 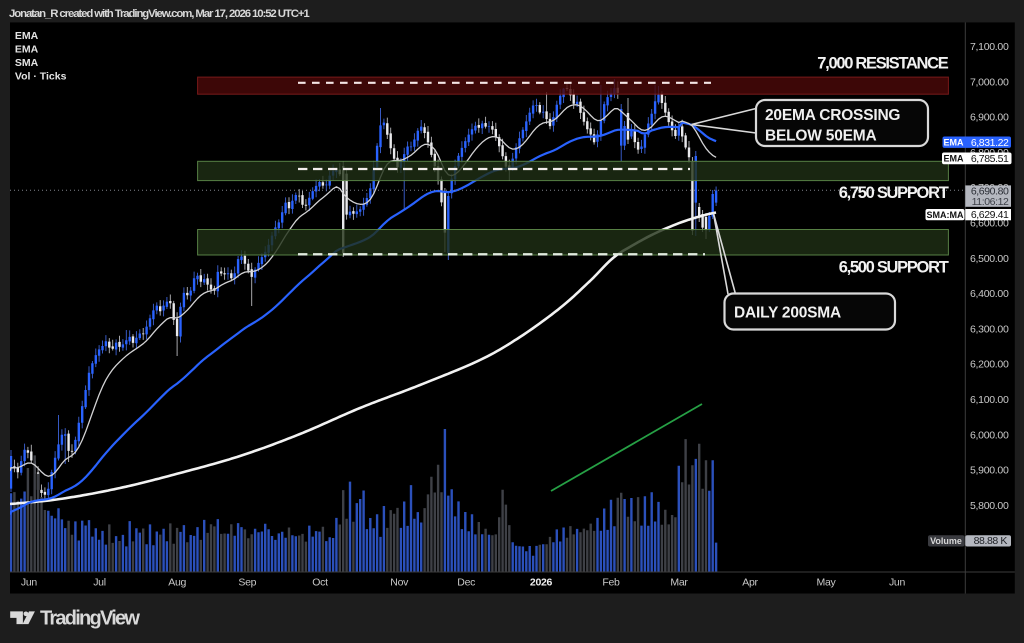 I want to click on svg-text: BELOW 50EMA, so click(x=820, y=135).